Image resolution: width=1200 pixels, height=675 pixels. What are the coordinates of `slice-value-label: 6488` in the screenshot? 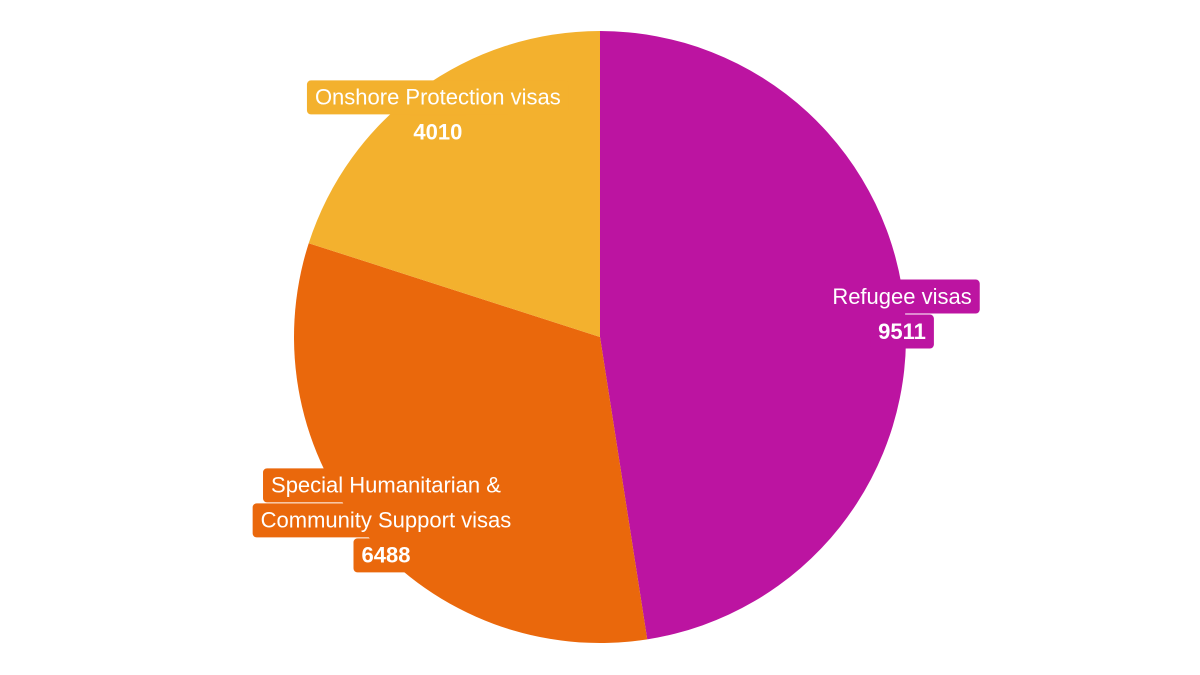 It's located at (385, 555).